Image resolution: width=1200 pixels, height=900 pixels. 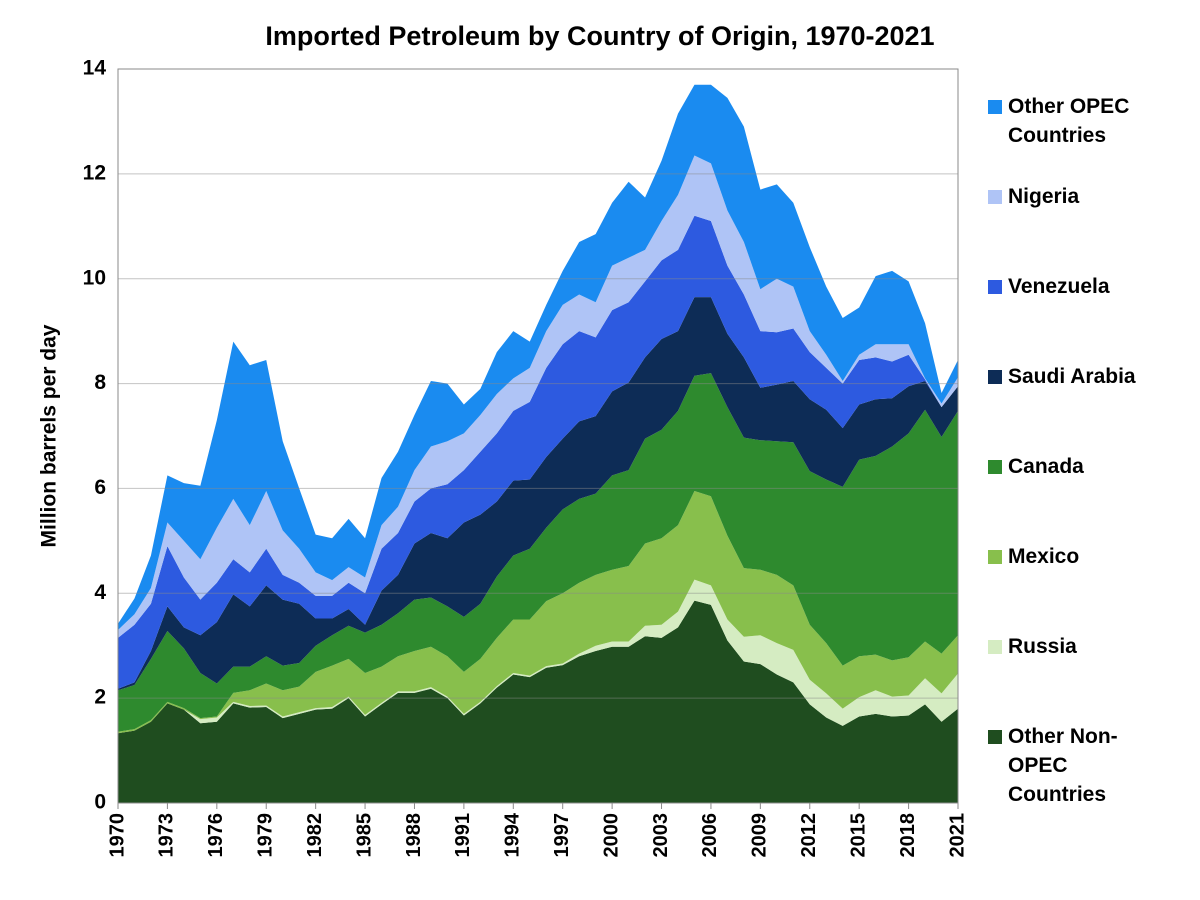 What do you see at coordinates (100, 697) in the screenshot?
I see `y-tick-label: 2` at bounding box center [100, 697].